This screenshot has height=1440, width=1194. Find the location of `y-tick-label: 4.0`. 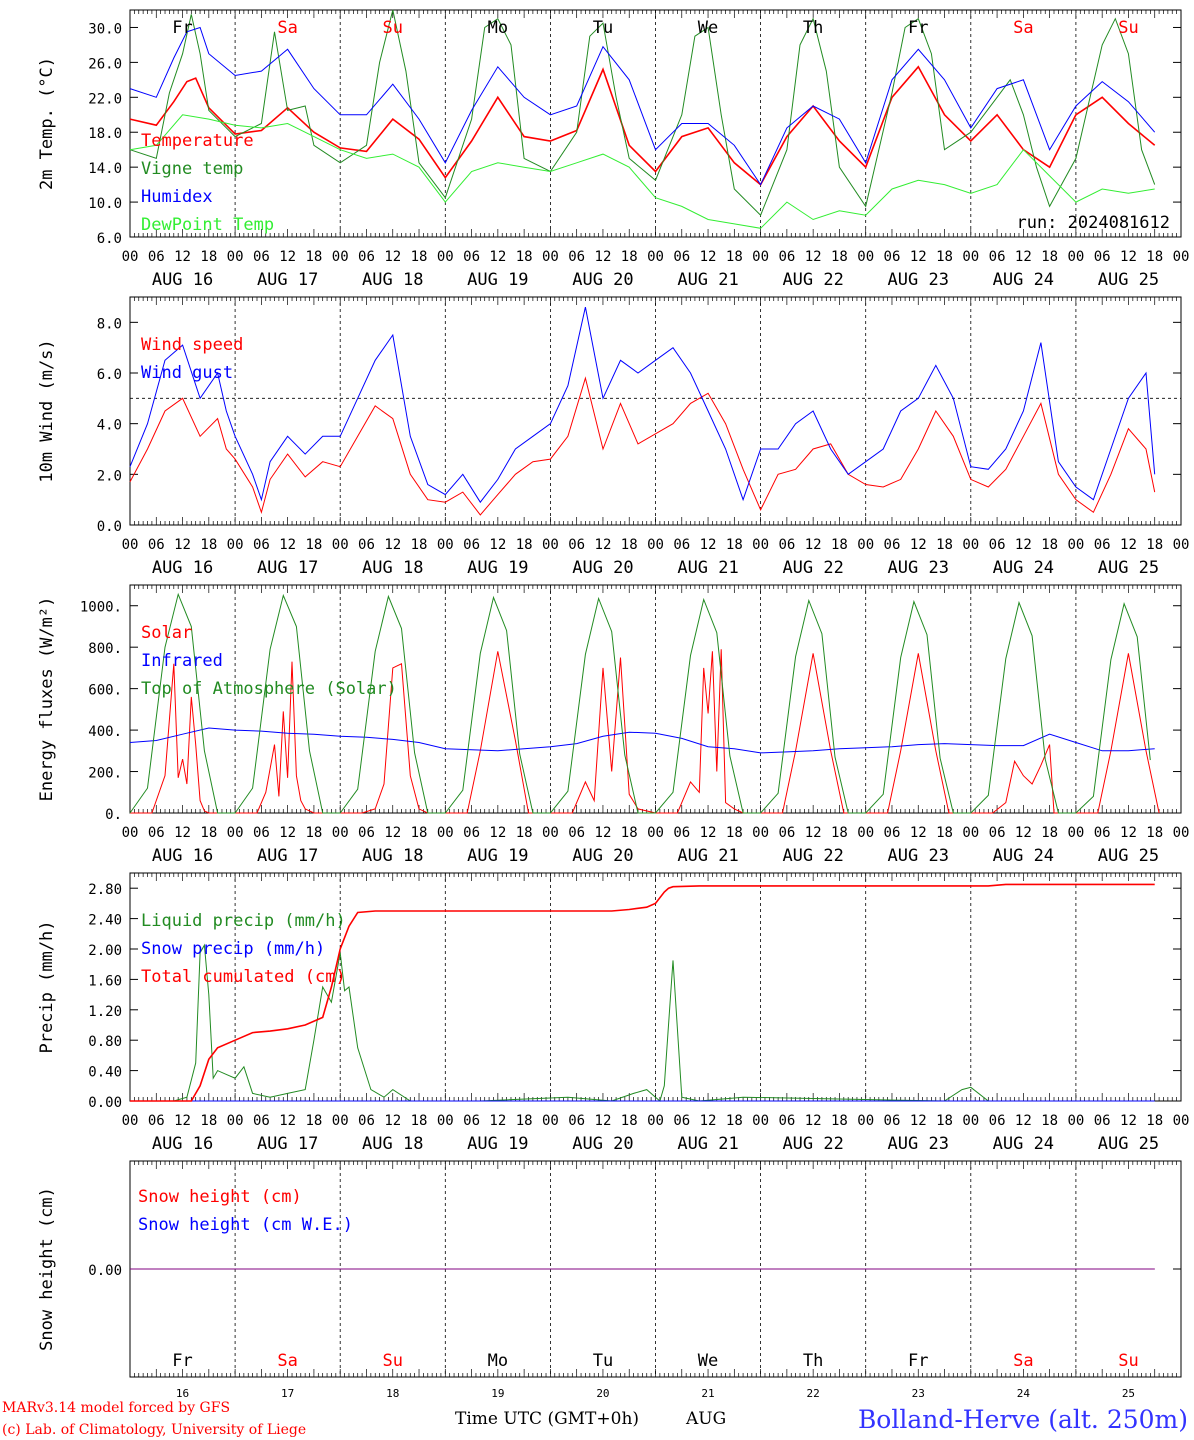

y-tick-label: 4.0 is located at coordinates (109, 426).